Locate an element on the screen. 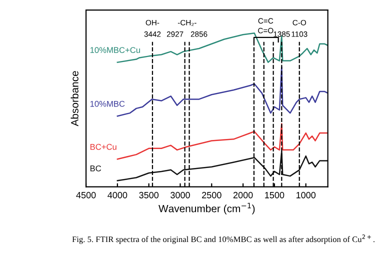  x-axis-title: Wavenumber (cm$^{−1}$) is located at coordinates (206, 208).